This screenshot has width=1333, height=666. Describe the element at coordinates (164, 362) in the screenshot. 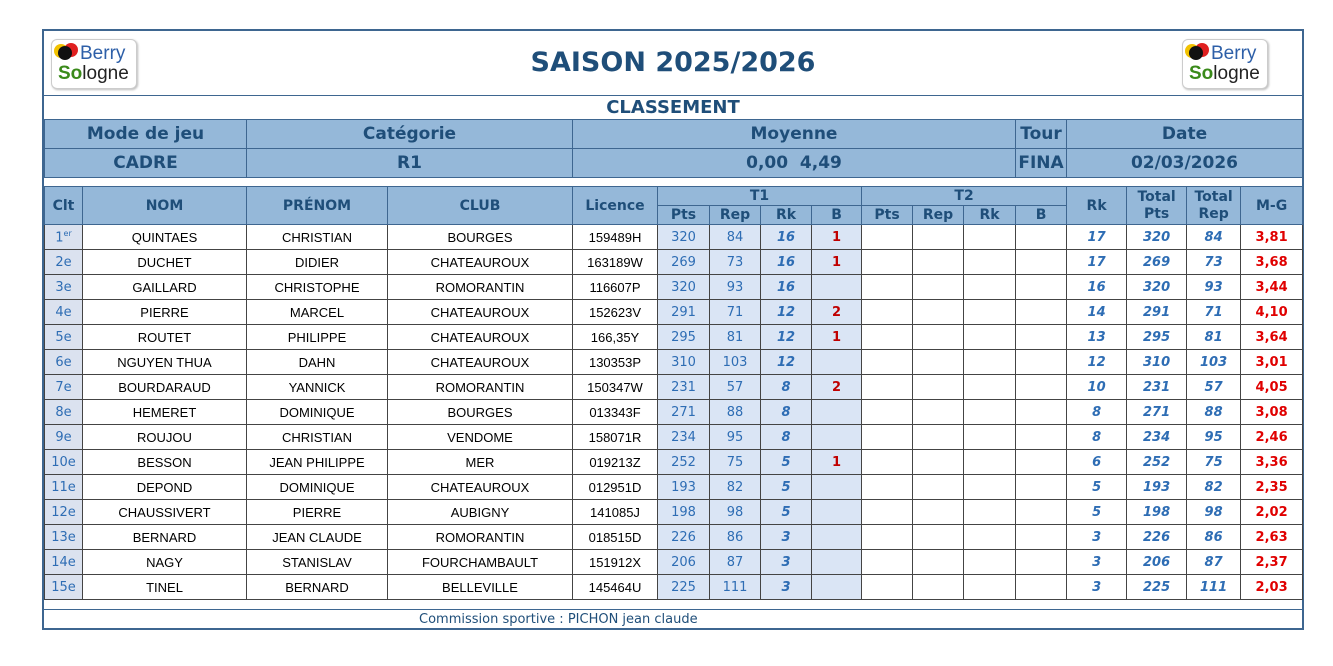

I see `cell-nom: NGUYEN THUA` at that location.